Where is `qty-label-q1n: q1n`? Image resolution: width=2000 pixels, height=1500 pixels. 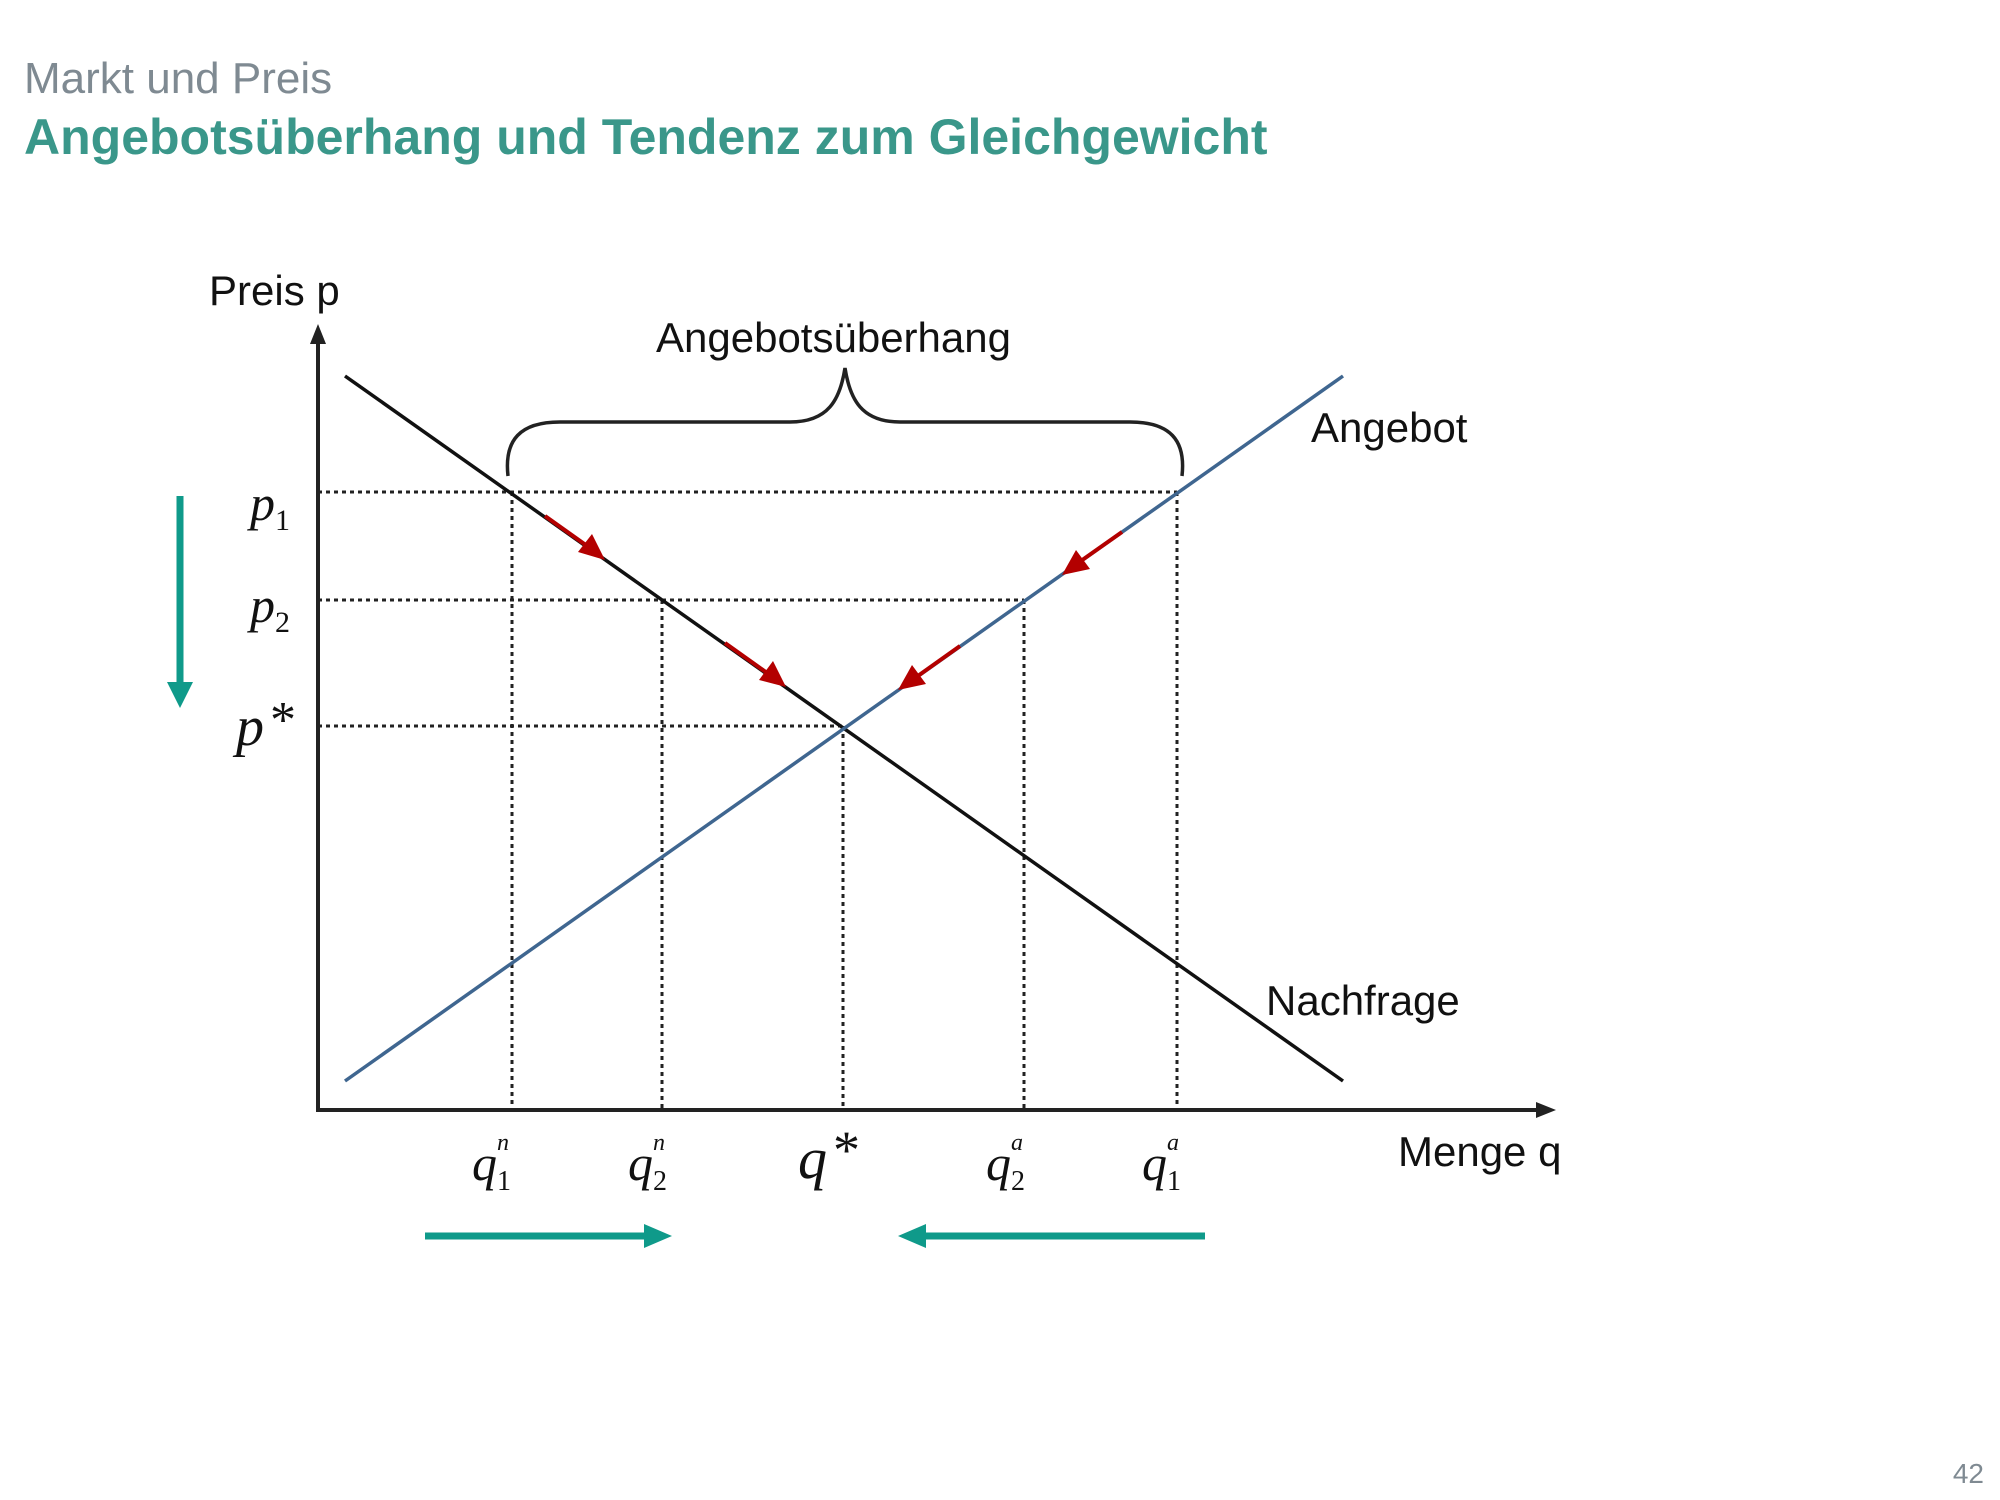 qty-label-q1n: q1n is located at coordinates (491, 1163).